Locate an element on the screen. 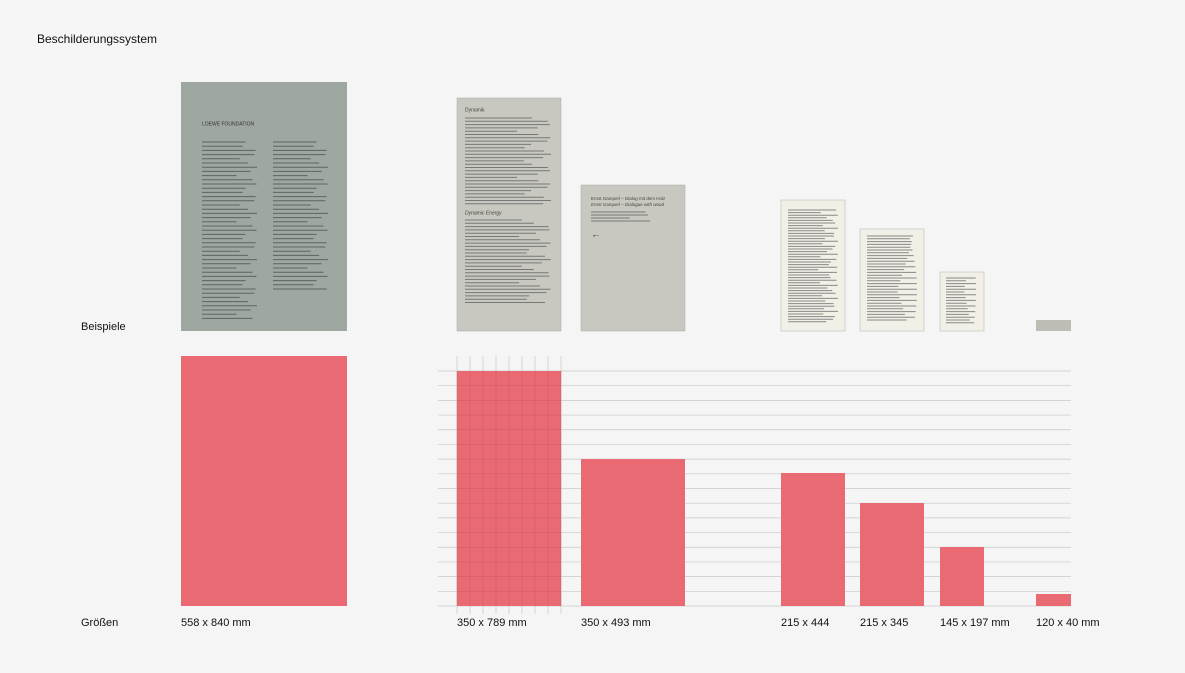 This screenshot has width=1185, height=673. row-label: Größen is located at coordinates (99, 623).